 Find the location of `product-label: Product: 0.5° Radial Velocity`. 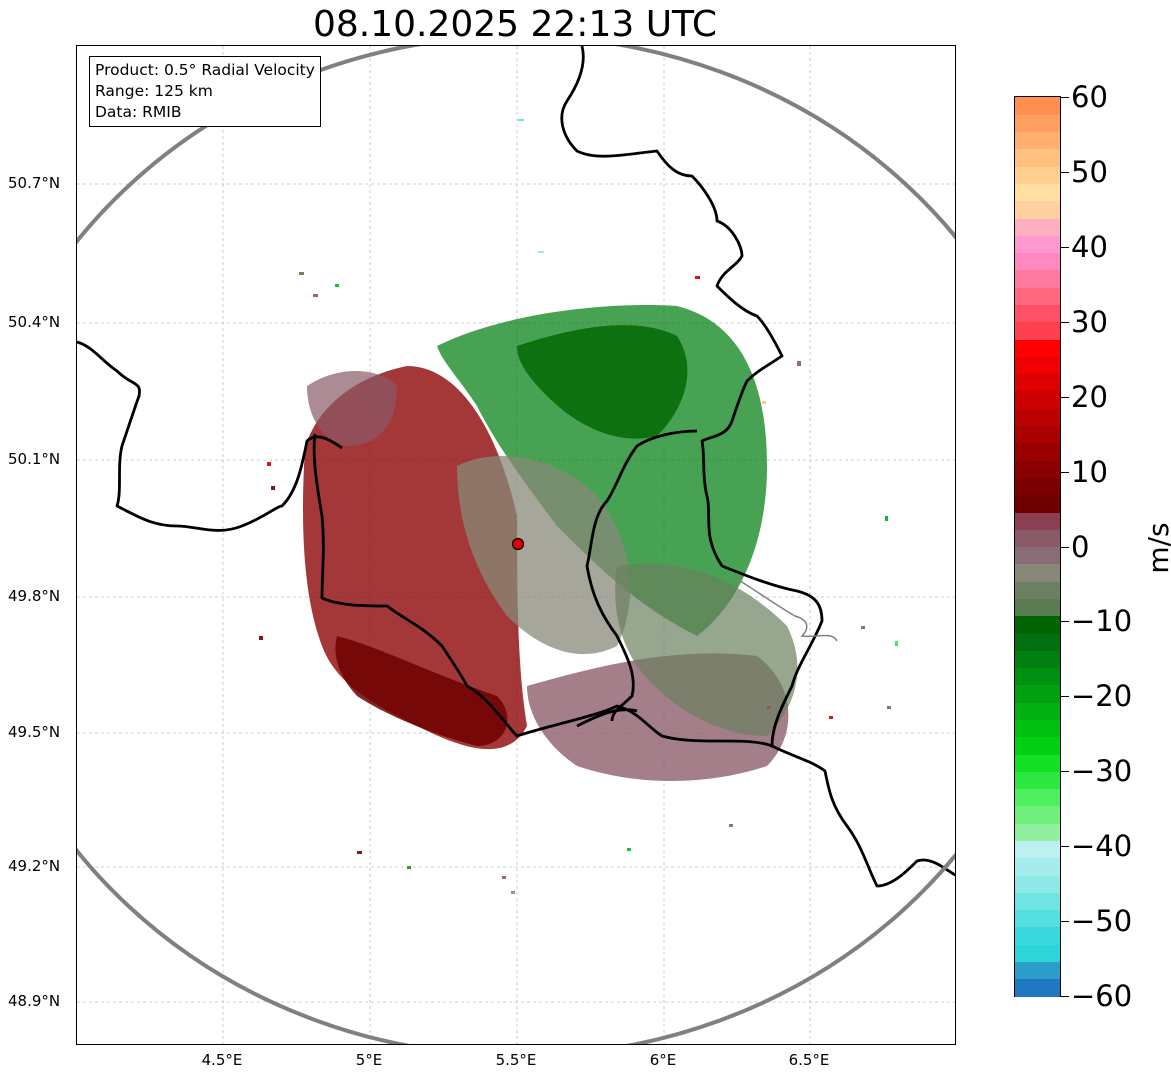

product-label: Product: 0.5° Radial Velocity is located at coordinates (205, 70).